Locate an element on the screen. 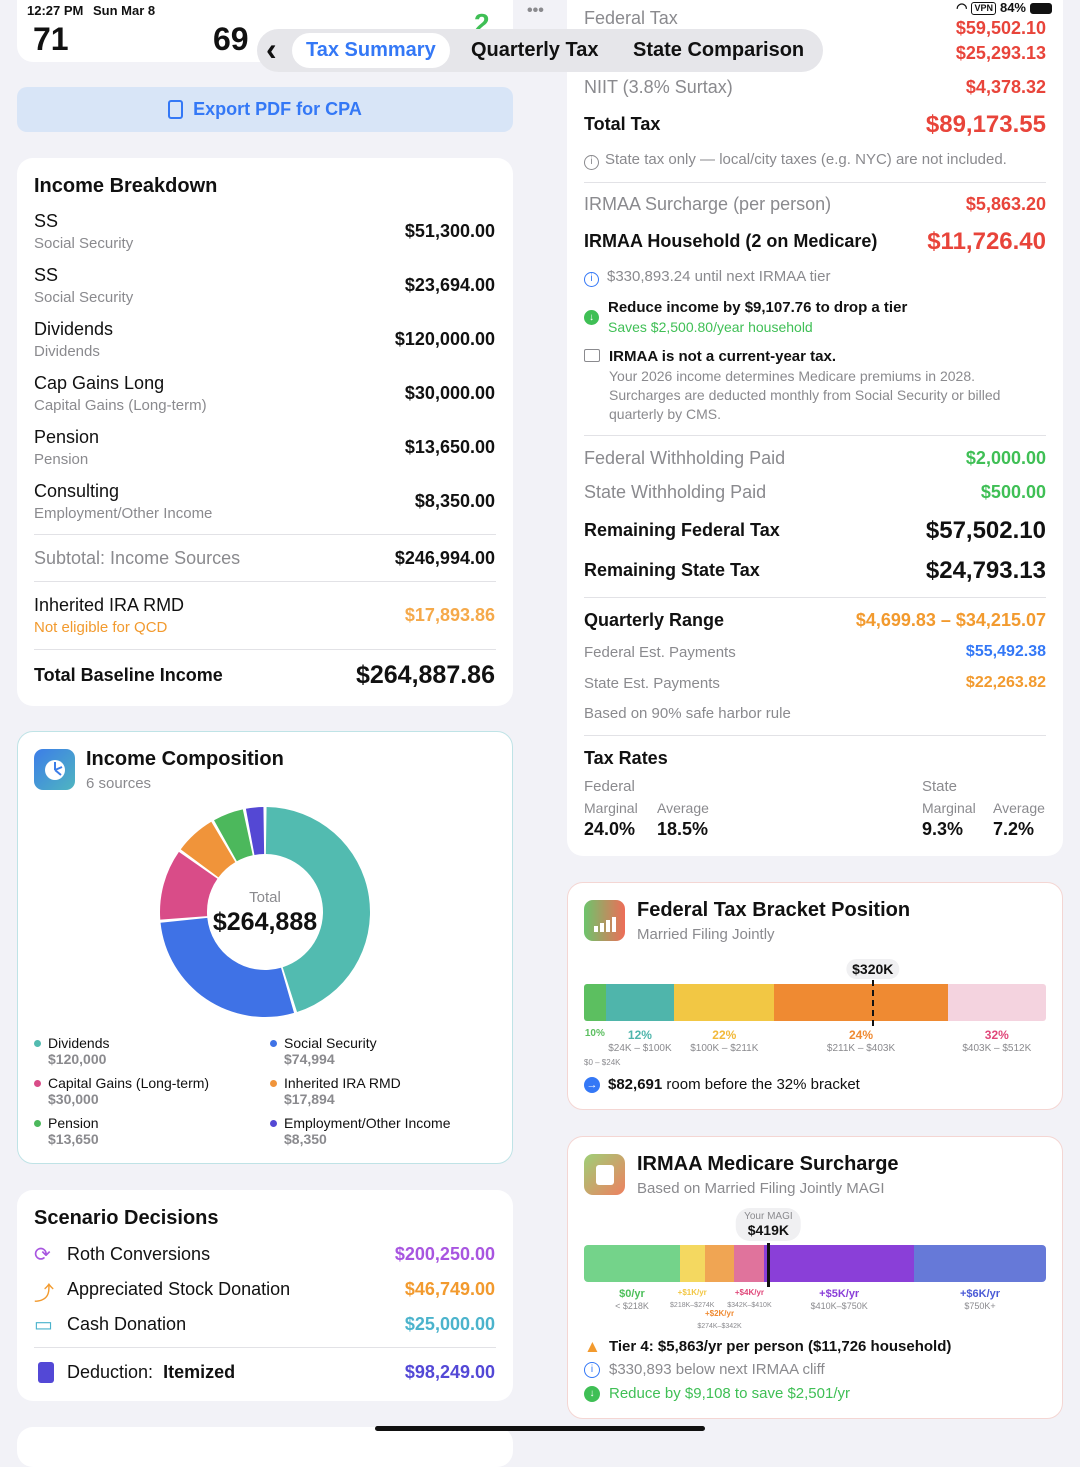 This screenshot has width=1080, height=1467. irmaa-tier-surcharge: $0/yr is located at coordinates (632, 1294).